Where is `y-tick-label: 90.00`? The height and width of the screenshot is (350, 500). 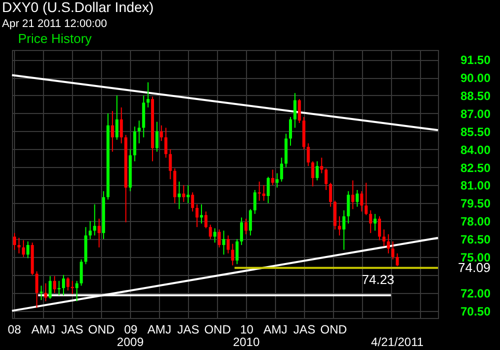 y-tick-label: 90.00 is located at coordinates (475, 78).